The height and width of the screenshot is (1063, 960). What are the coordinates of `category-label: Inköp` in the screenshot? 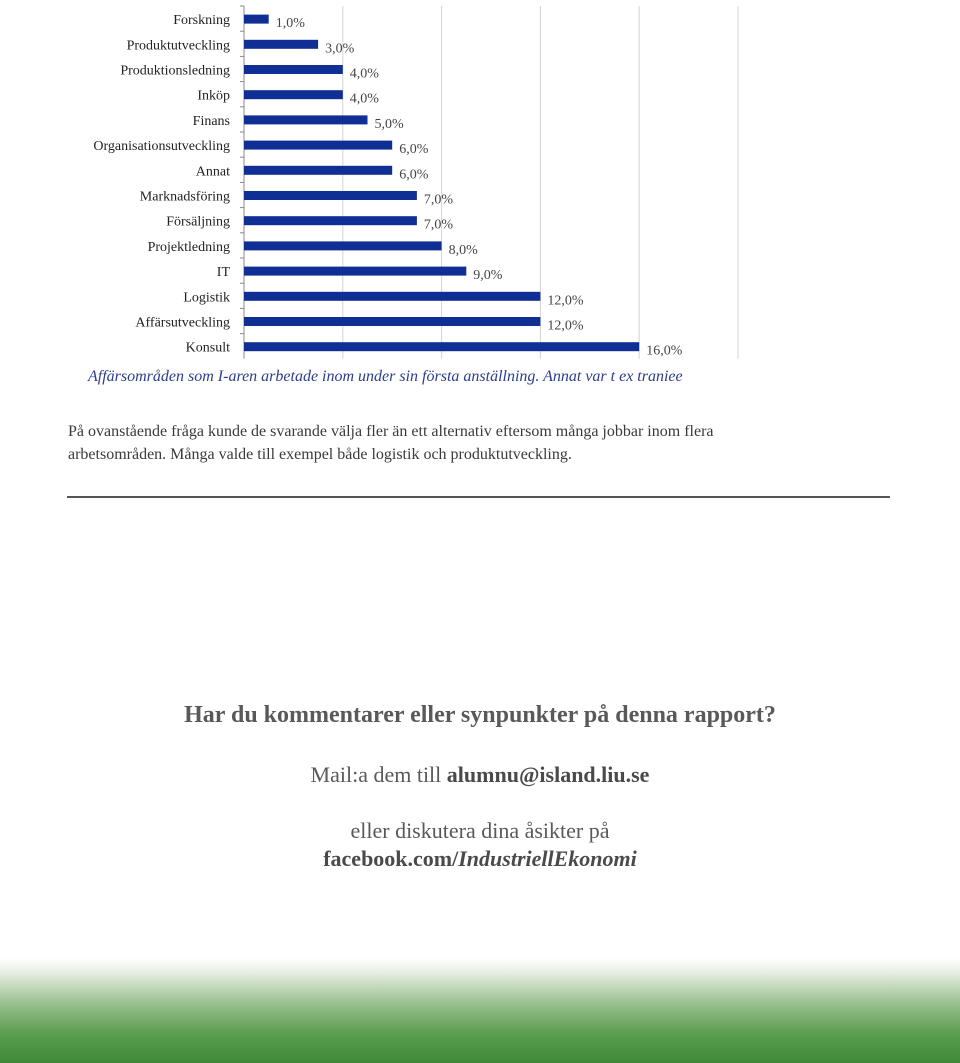 It's located at (213, 96).